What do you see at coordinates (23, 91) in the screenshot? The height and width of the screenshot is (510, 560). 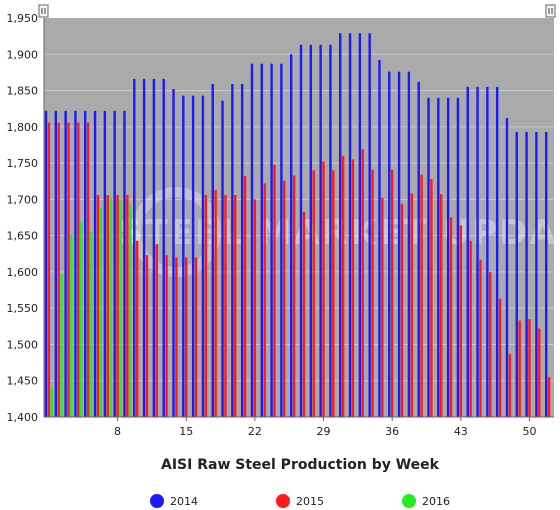 I see `y-tick-label: 1,850` at bounding box center [23, 91].